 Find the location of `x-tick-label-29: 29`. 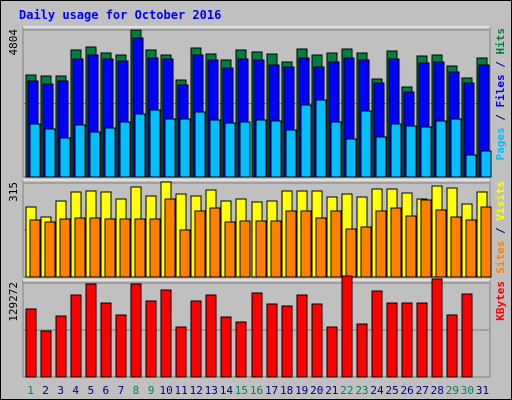

x-tick-label-29: 29 is located at coordinates (452, 390).